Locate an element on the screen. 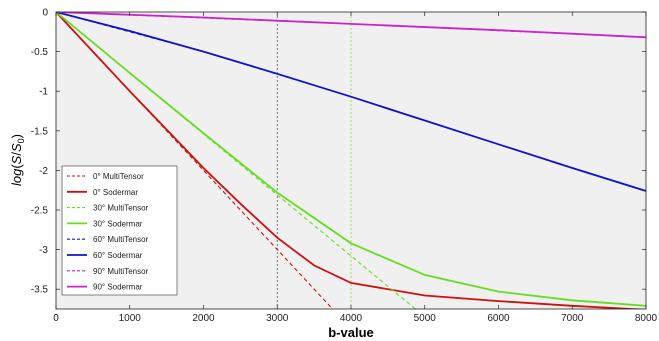 The height and width of the screenshot is (341, 659). legend-box is located at coordinates (119, 230).